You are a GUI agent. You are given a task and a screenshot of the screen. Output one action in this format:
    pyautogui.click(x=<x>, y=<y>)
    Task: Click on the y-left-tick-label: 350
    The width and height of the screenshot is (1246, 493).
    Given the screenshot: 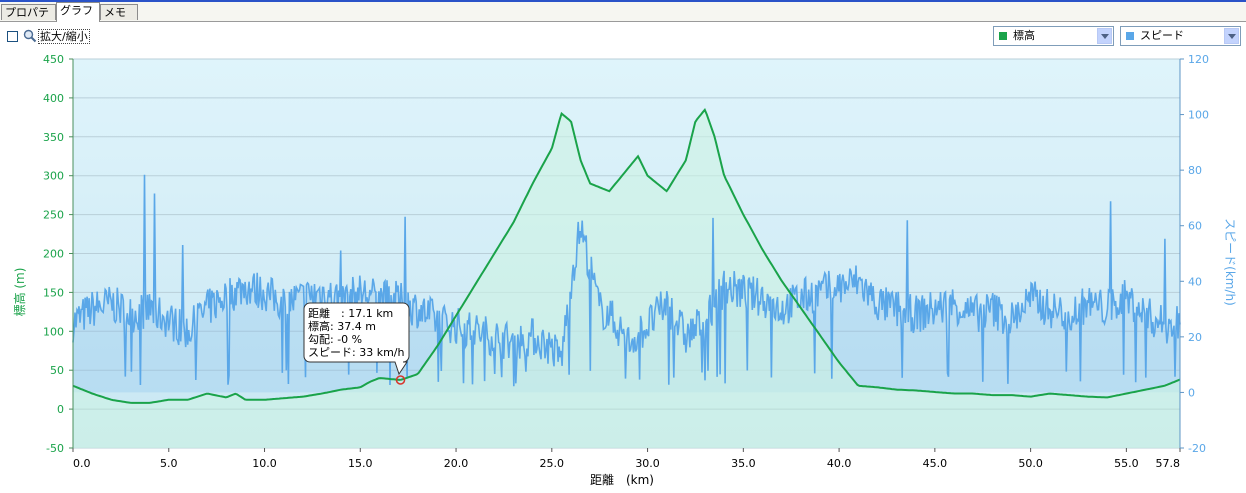 What is the action you would take?
    pyautogui.click(x=53, y=137)
    